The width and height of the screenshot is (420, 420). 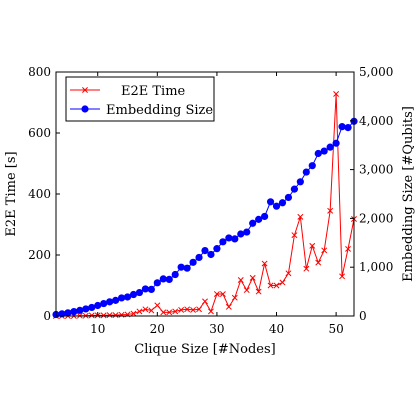 What do you see at coordinates (39, 72) in the screenshot?
I see `y-left-tick-label: 800` at bounding box center [39, 72].